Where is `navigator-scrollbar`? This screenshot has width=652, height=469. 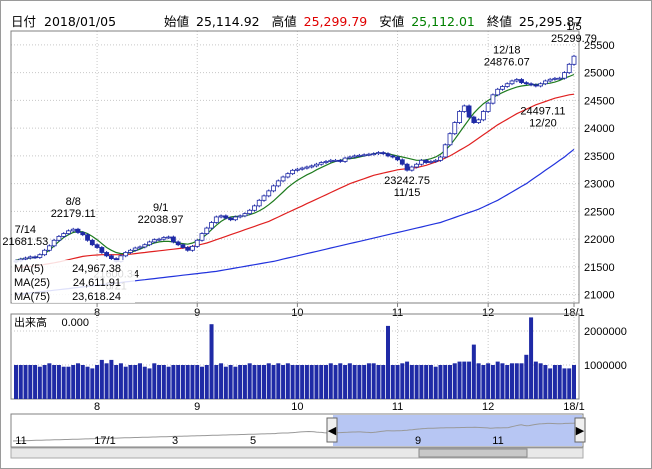
navigator-scrollbar is located at coordinates (297, 453).